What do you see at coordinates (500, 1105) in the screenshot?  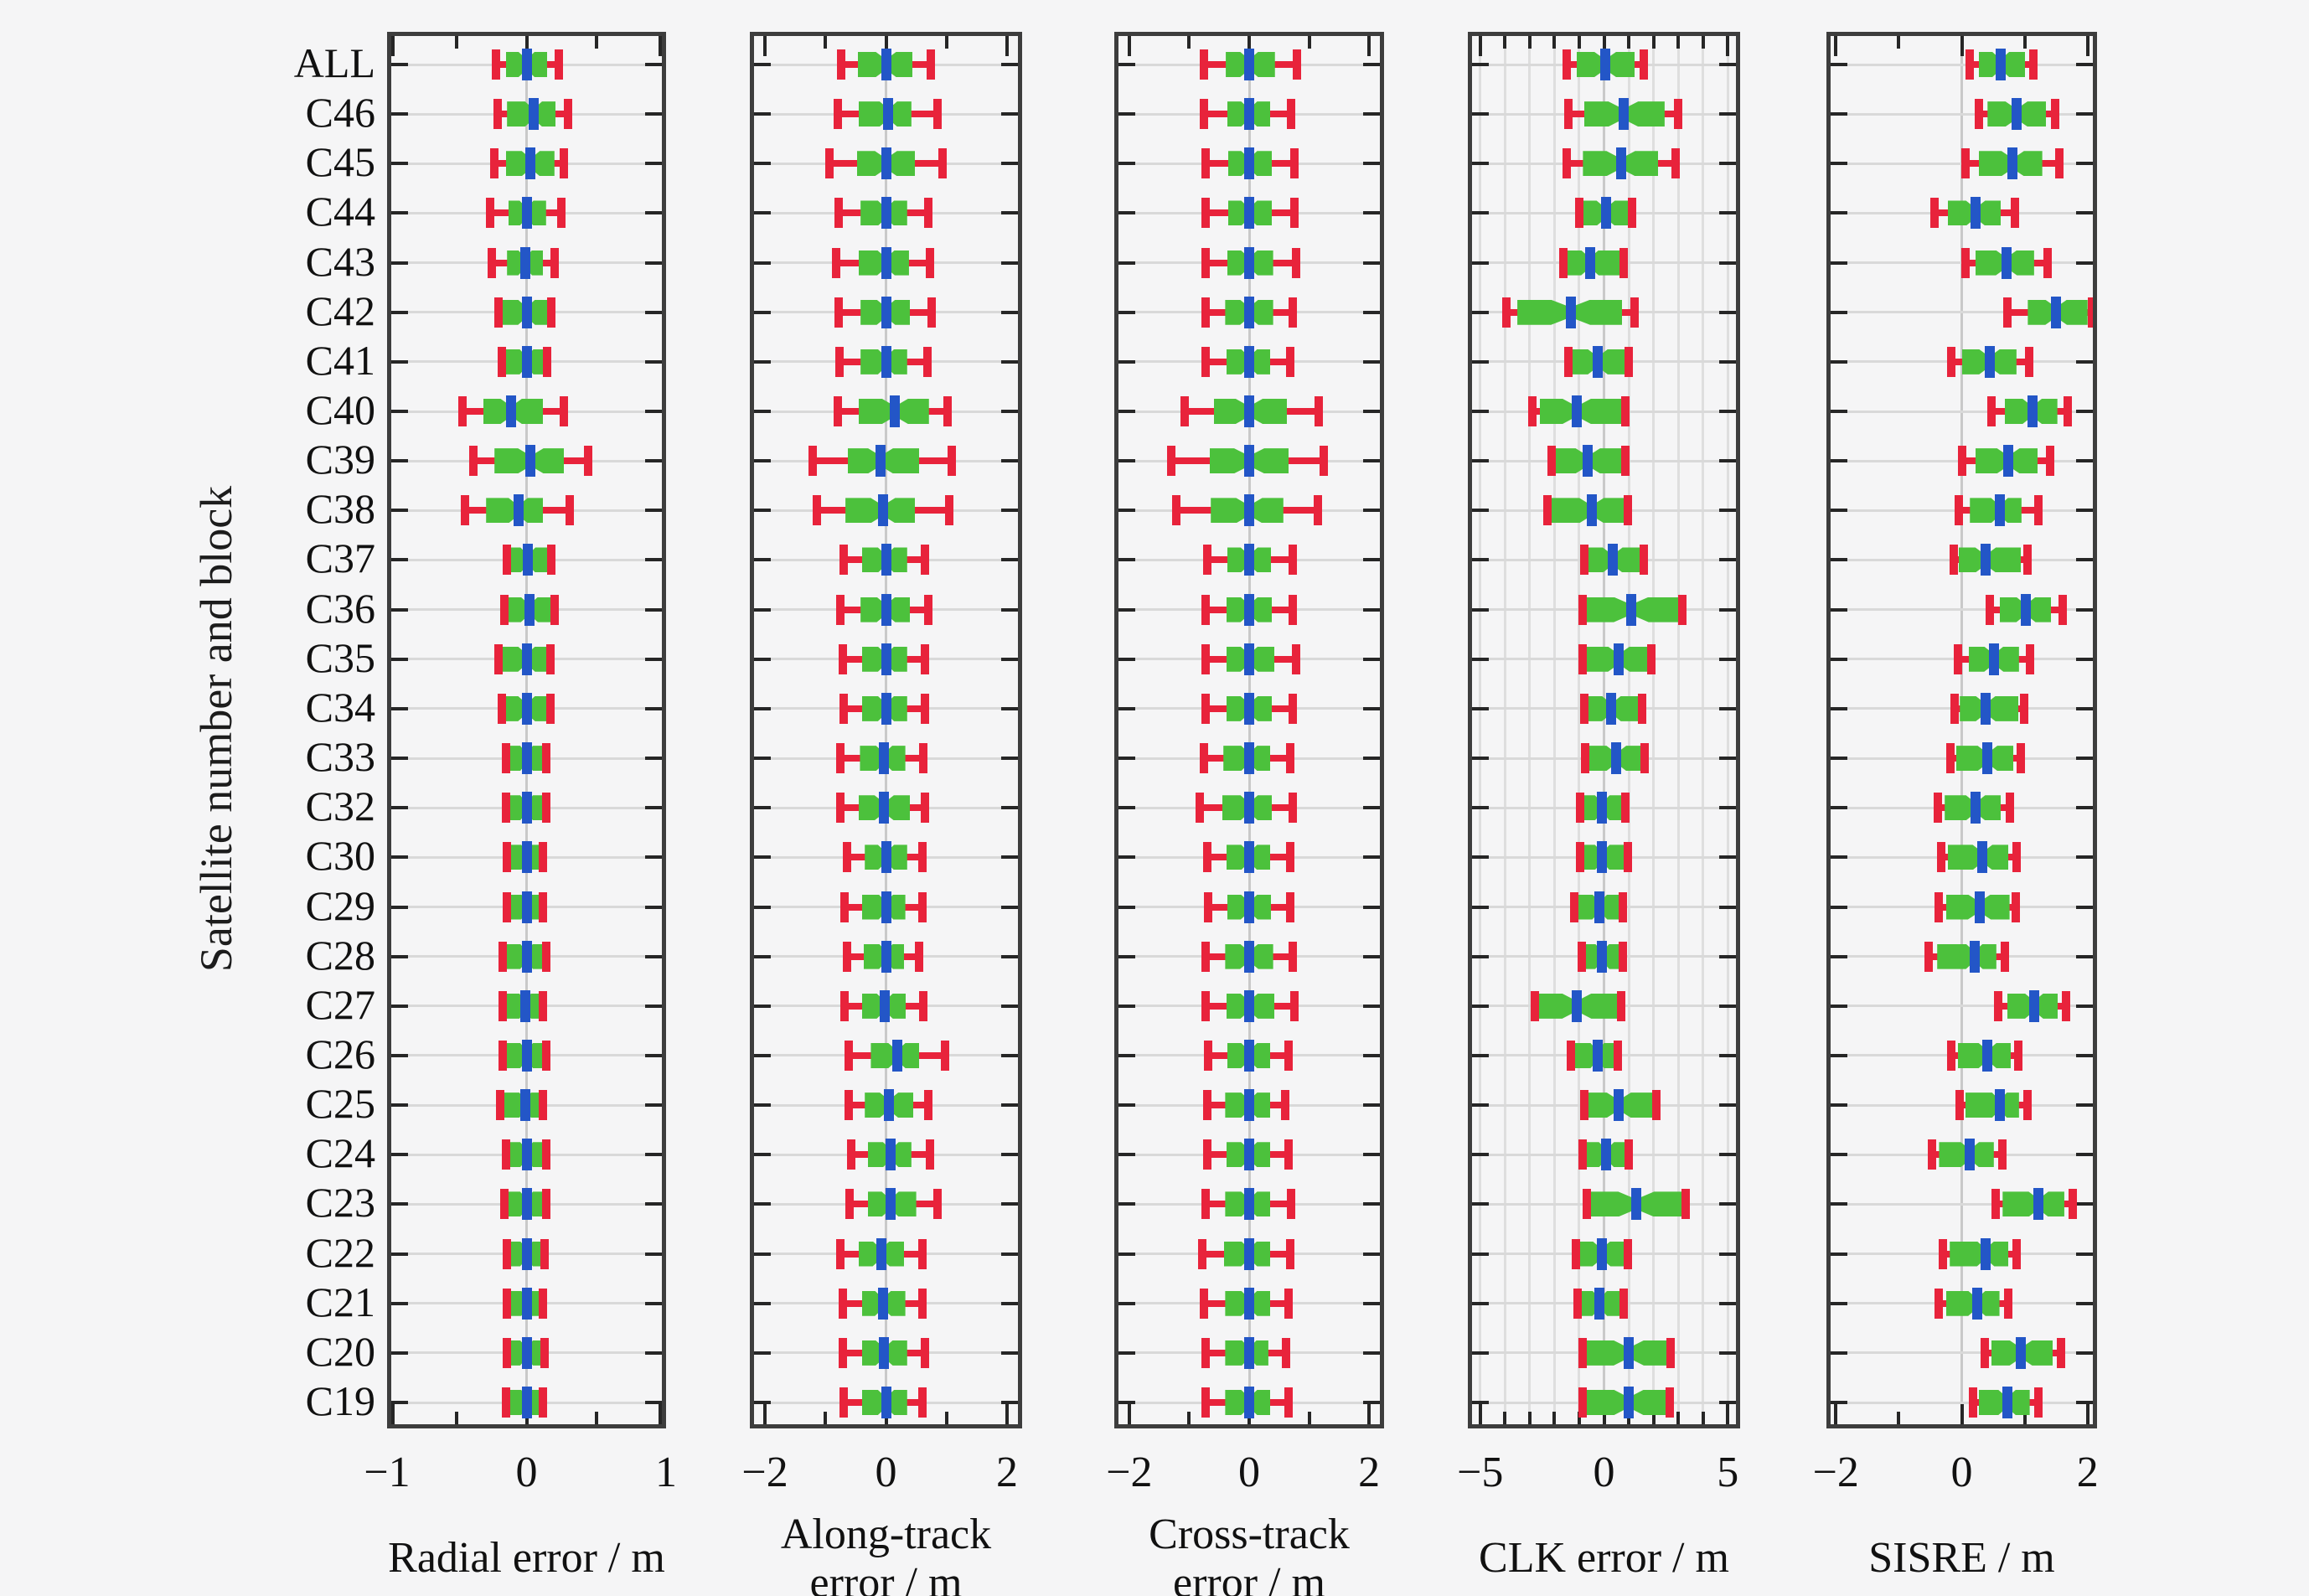 I see `whisker-cap-low-C25` at bounding box center [500, 1105].